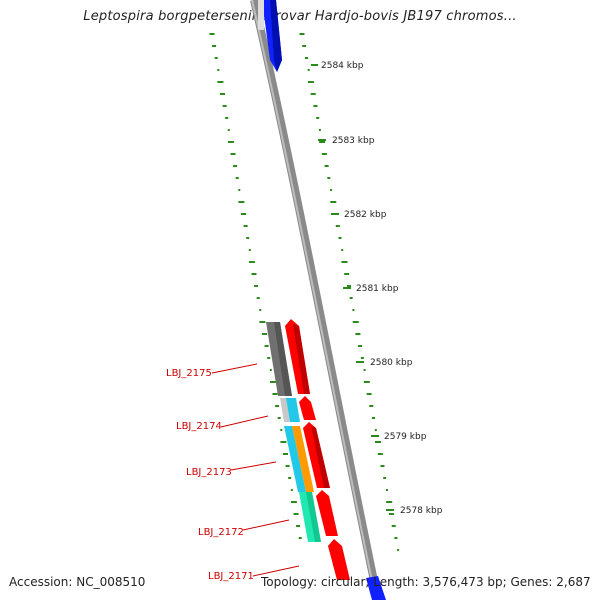  Describe the element at coordinates (405, 437) in the screenshot. I see `scale-tick-label: 2579 kbp` at that location.